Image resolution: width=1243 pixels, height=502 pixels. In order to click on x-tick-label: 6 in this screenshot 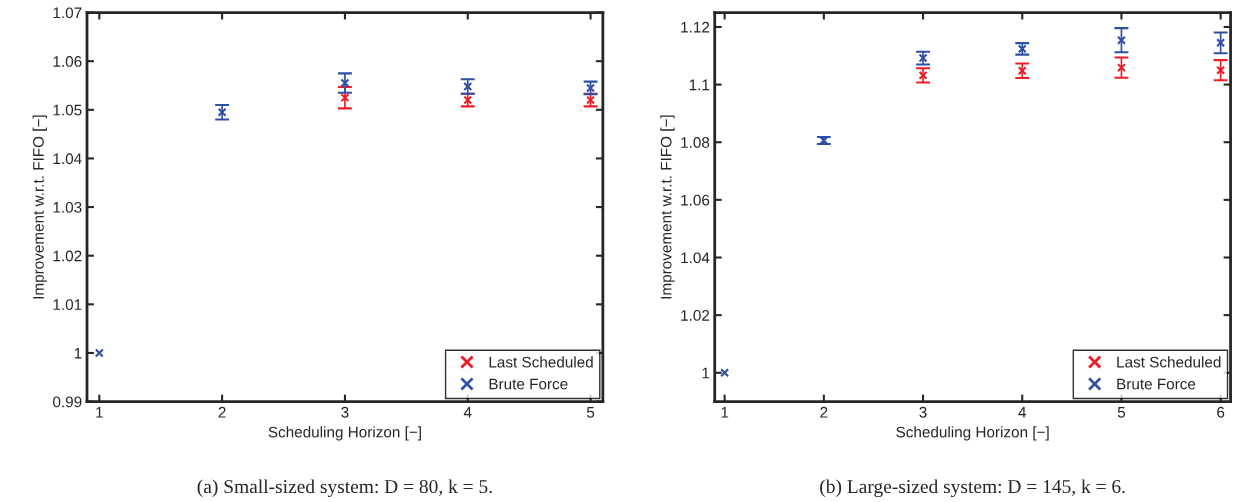, I will do `click(1221, 412)`.